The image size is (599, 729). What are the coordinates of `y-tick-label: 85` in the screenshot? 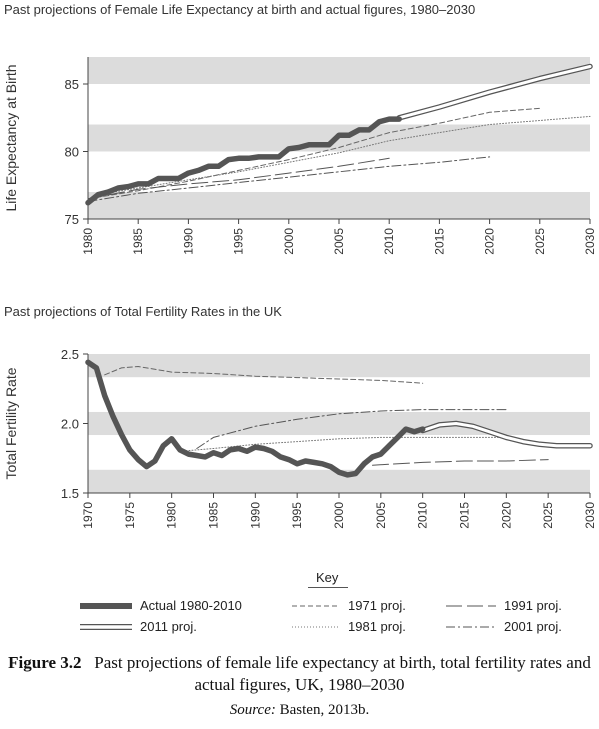 It's located at (72, 84).